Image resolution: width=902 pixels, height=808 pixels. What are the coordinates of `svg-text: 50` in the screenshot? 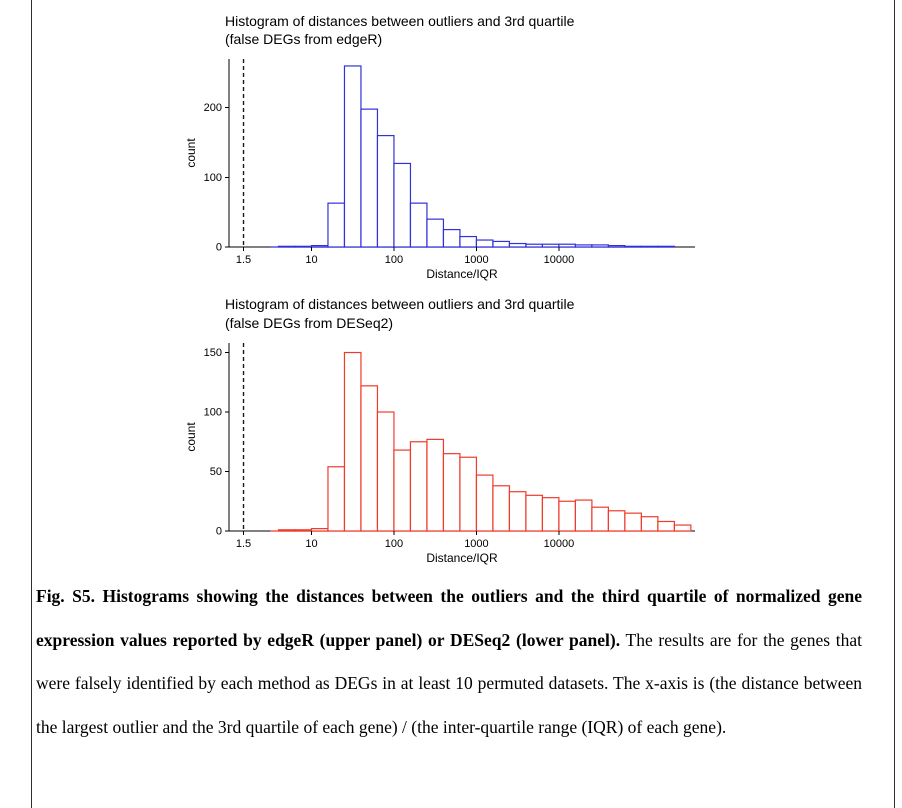 It's located at (216, 472).